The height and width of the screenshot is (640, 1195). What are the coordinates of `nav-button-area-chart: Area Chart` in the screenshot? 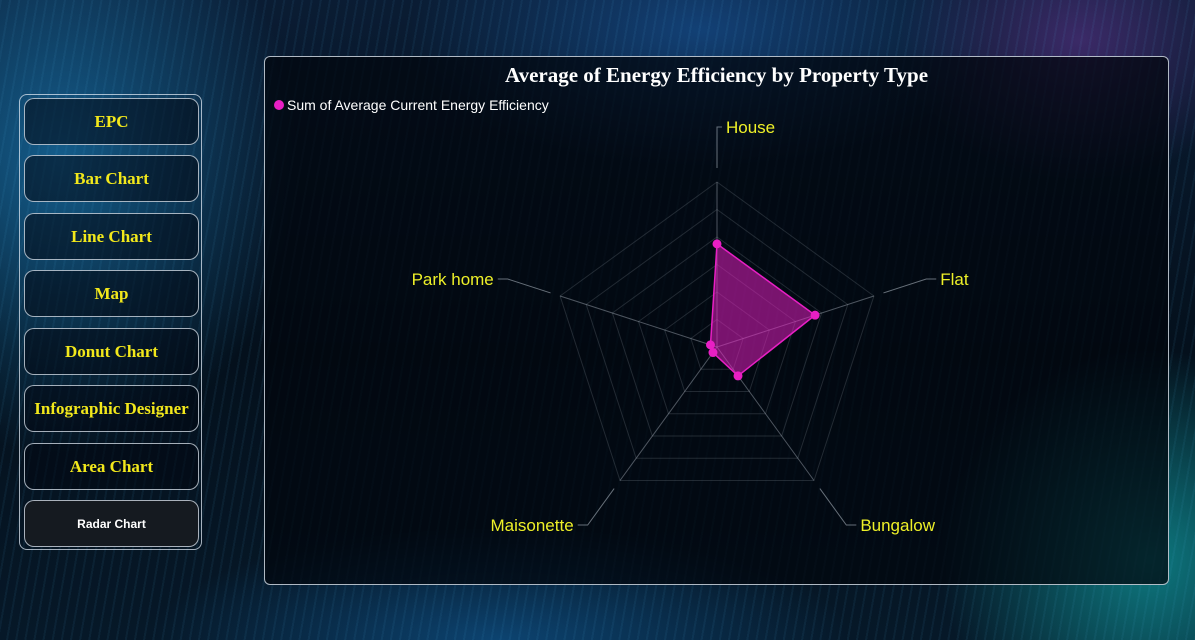 It's located at (111, 466).